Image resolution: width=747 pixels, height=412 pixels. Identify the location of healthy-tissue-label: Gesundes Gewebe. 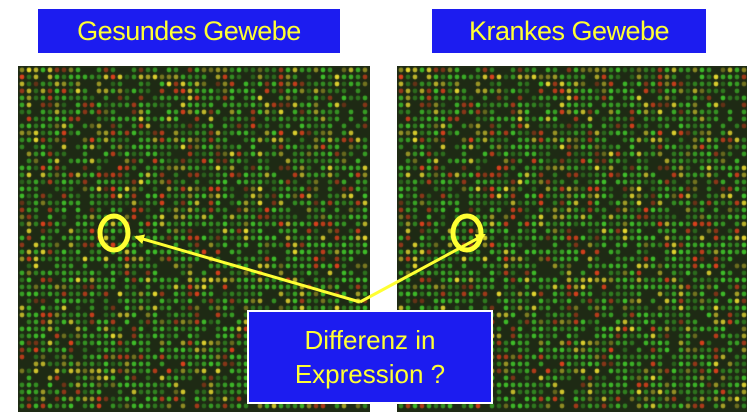
(189, 31).